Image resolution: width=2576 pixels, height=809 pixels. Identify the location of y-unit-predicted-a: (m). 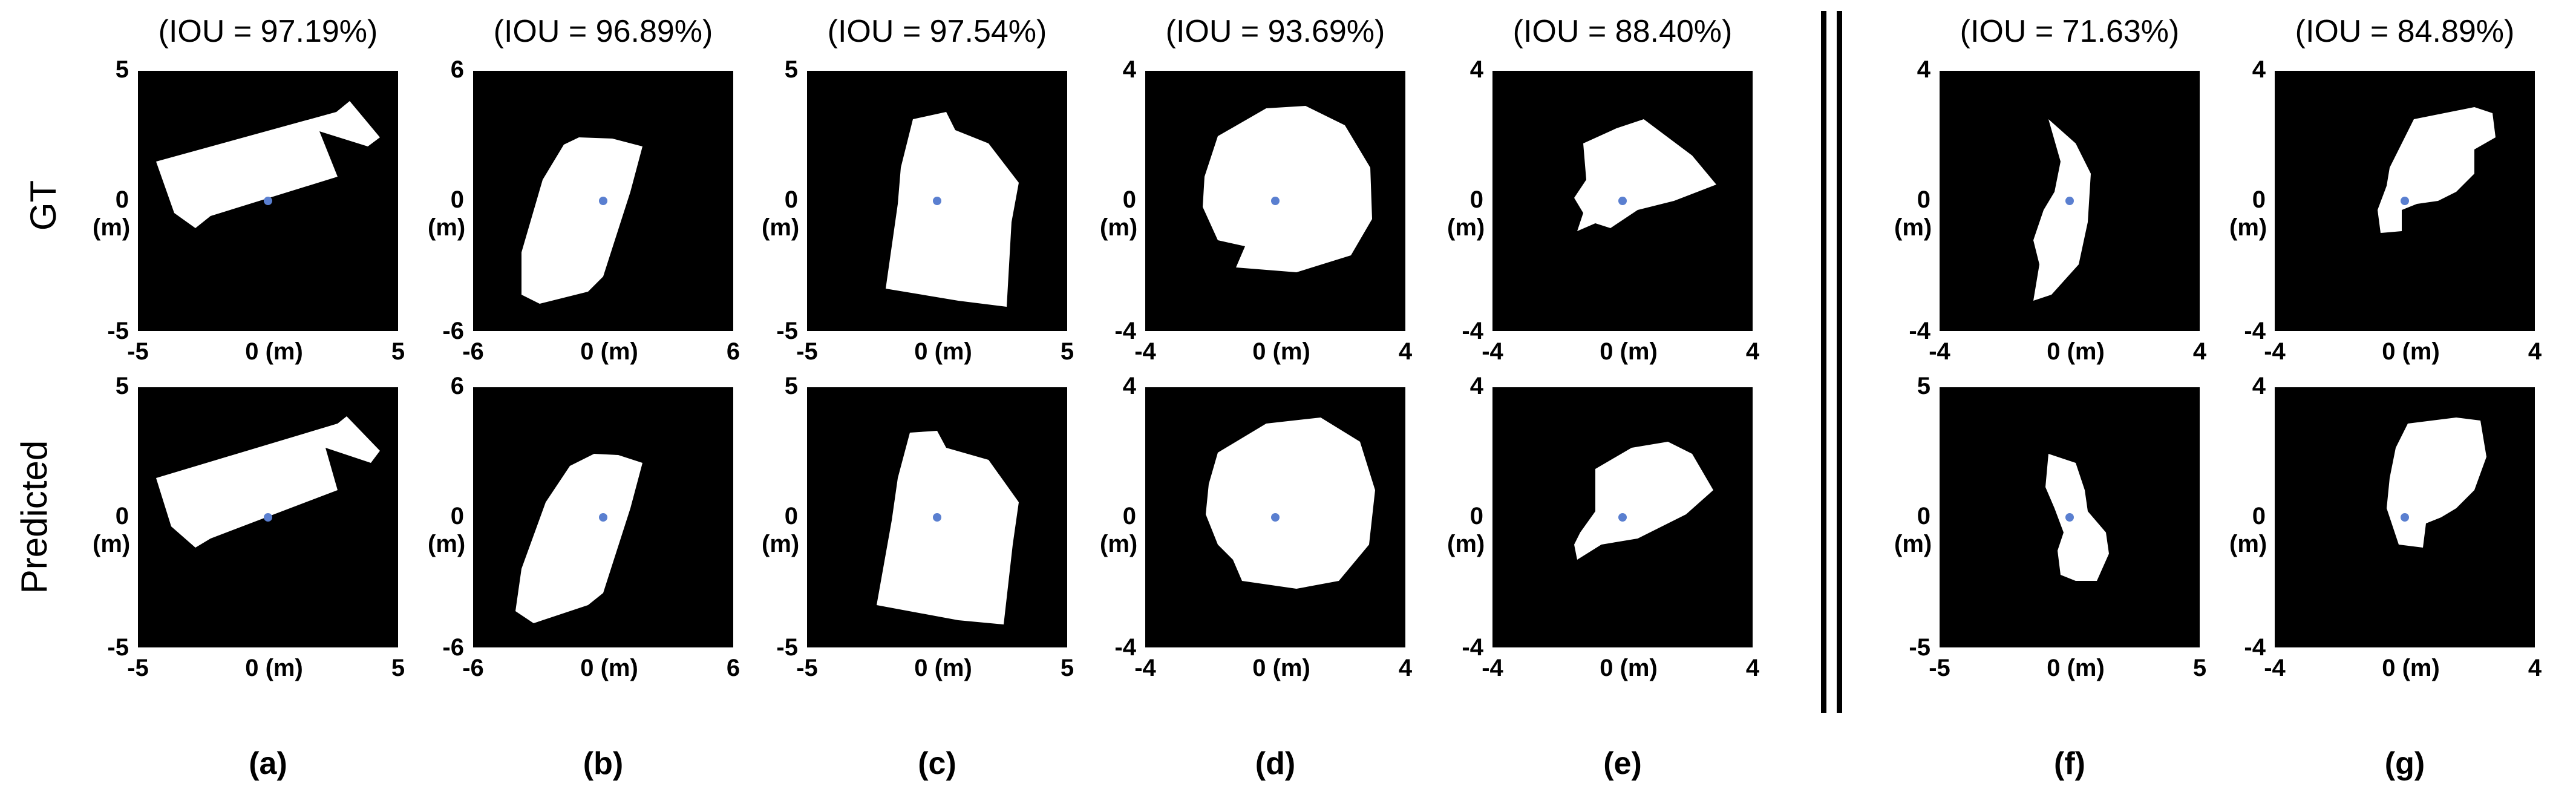
(112, 544).